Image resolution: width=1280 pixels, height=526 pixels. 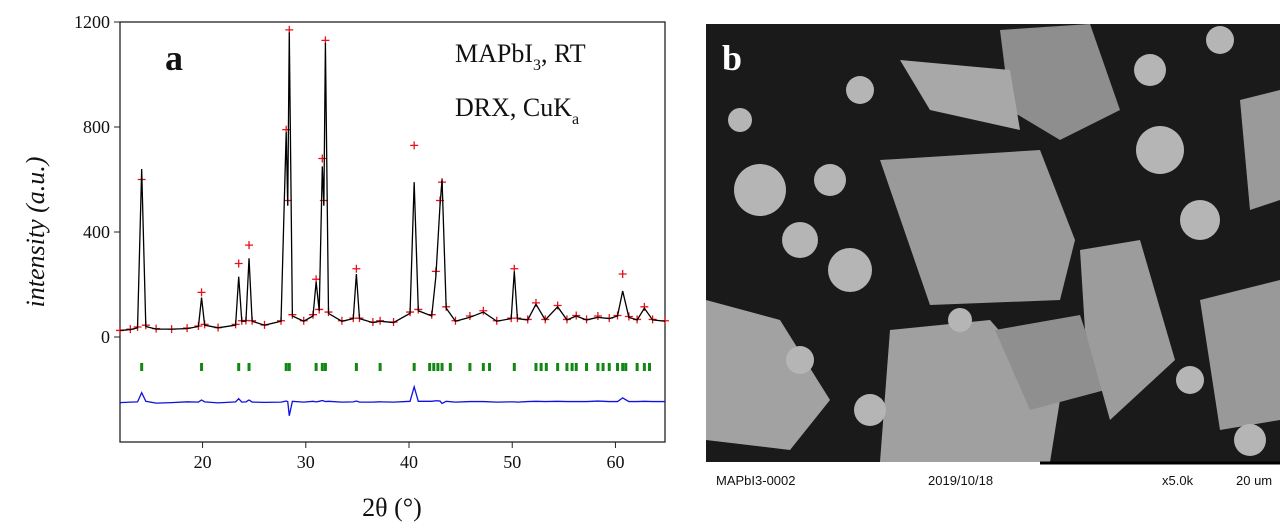 I want to click on panel-label: b, so click(x=732, y=58).